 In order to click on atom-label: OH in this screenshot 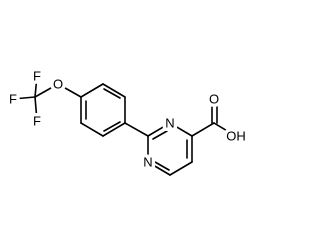, I will do `click(236, 136)`.